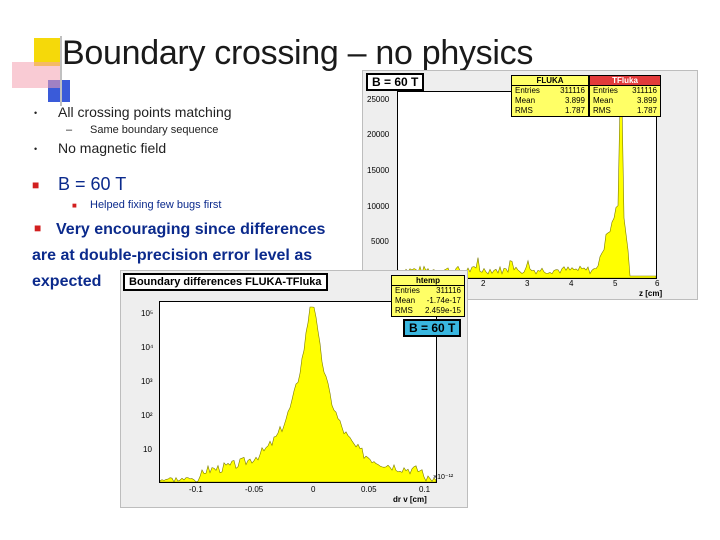  I want to click on stats-box-name: TFluka, so click(625, 81).